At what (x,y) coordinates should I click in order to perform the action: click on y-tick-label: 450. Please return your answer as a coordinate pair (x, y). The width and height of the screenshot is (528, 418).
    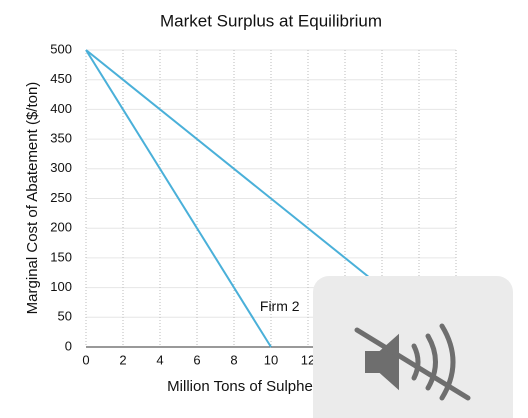
    Looking at the image, I should click on (61, 78).